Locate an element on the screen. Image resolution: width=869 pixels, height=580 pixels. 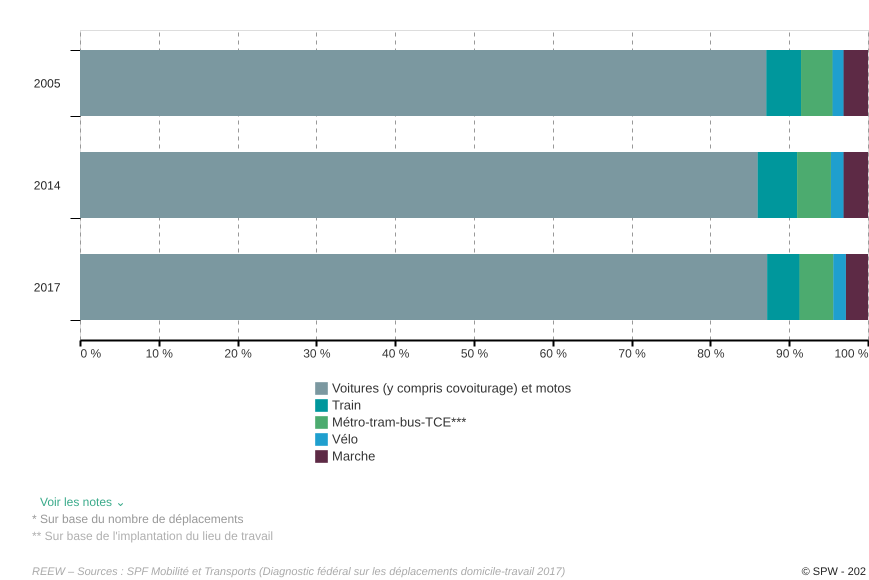
y-tick-label: 2005 is located at coordinates (47, 83).